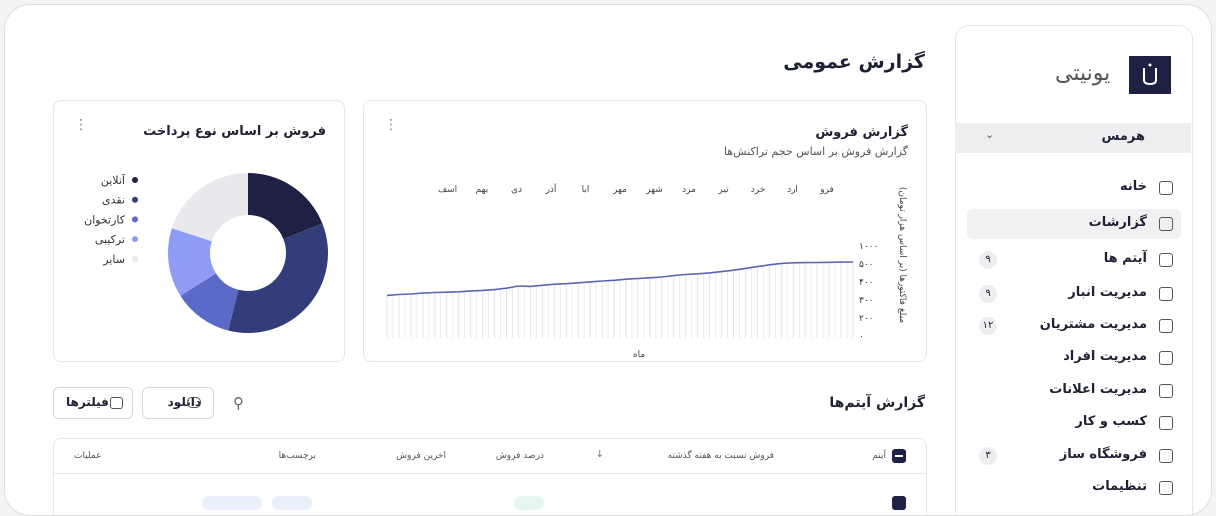  I want to click on menu-item: گزارشات, so click(1074, 224).